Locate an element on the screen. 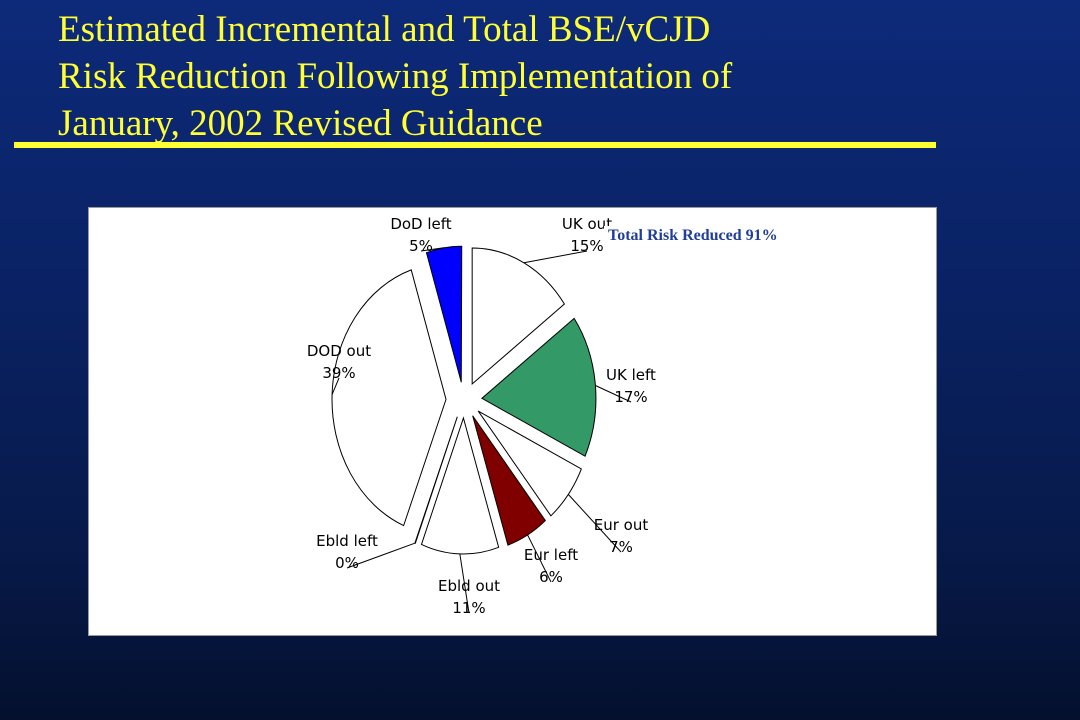  slice-eur-left is located at coordinates (509, 480).